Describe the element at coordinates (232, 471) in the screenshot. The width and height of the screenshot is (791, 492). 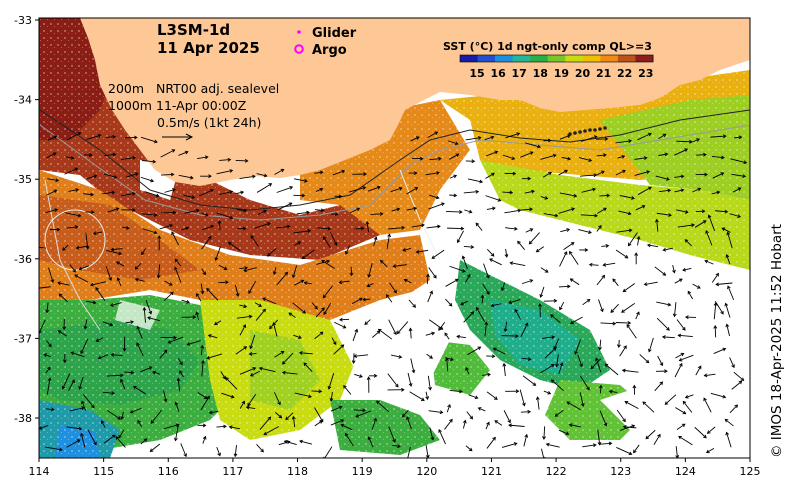
I see `x-tick-label: 117` at that location.